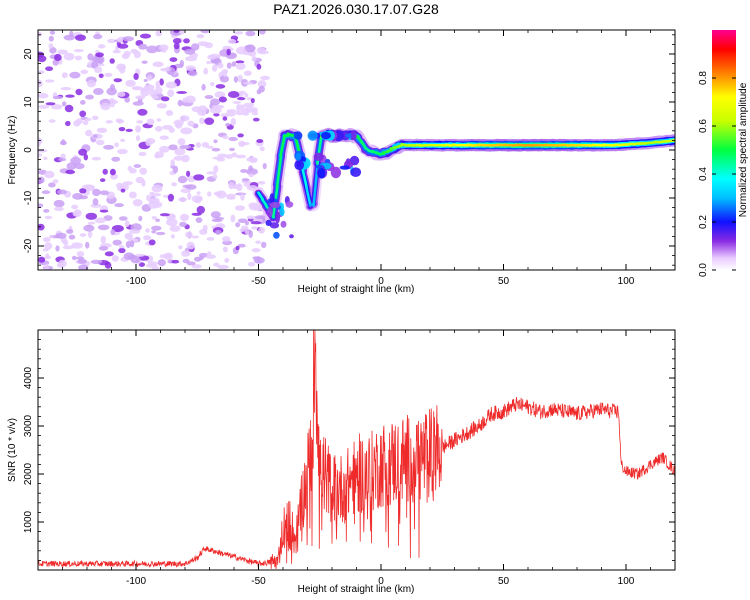  Describe the element at coordinates (703, 78) in the screenshot. I see `colorbar-tick-label: 0.8` at that location.